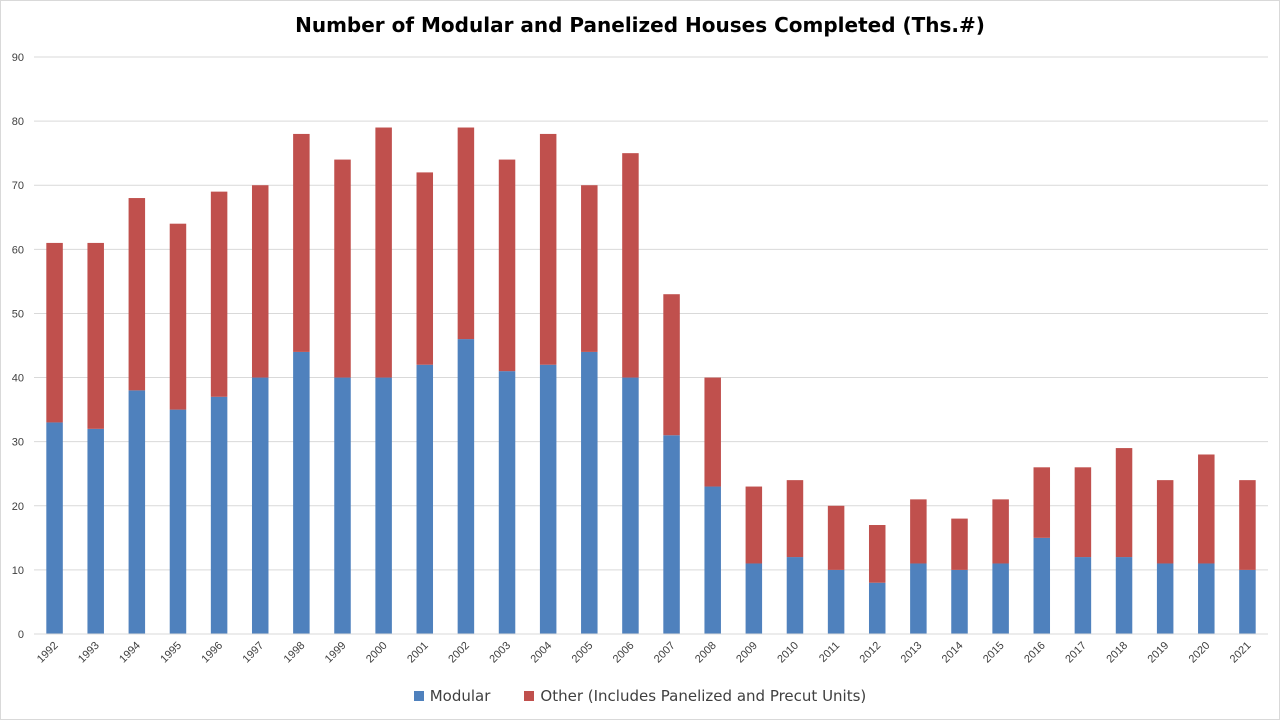  What do you see at coordinates (301, 492) in the screenshot?
I see `bar-modular-1998` at bounding box center [301, 492].